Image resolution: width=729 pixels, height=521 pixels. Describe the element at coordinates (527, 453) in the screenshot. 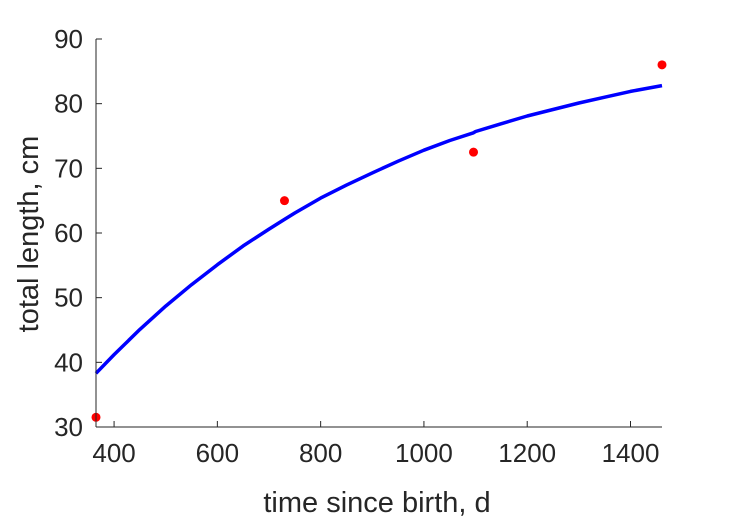

I see `x-tick-label: 1200` at that location.